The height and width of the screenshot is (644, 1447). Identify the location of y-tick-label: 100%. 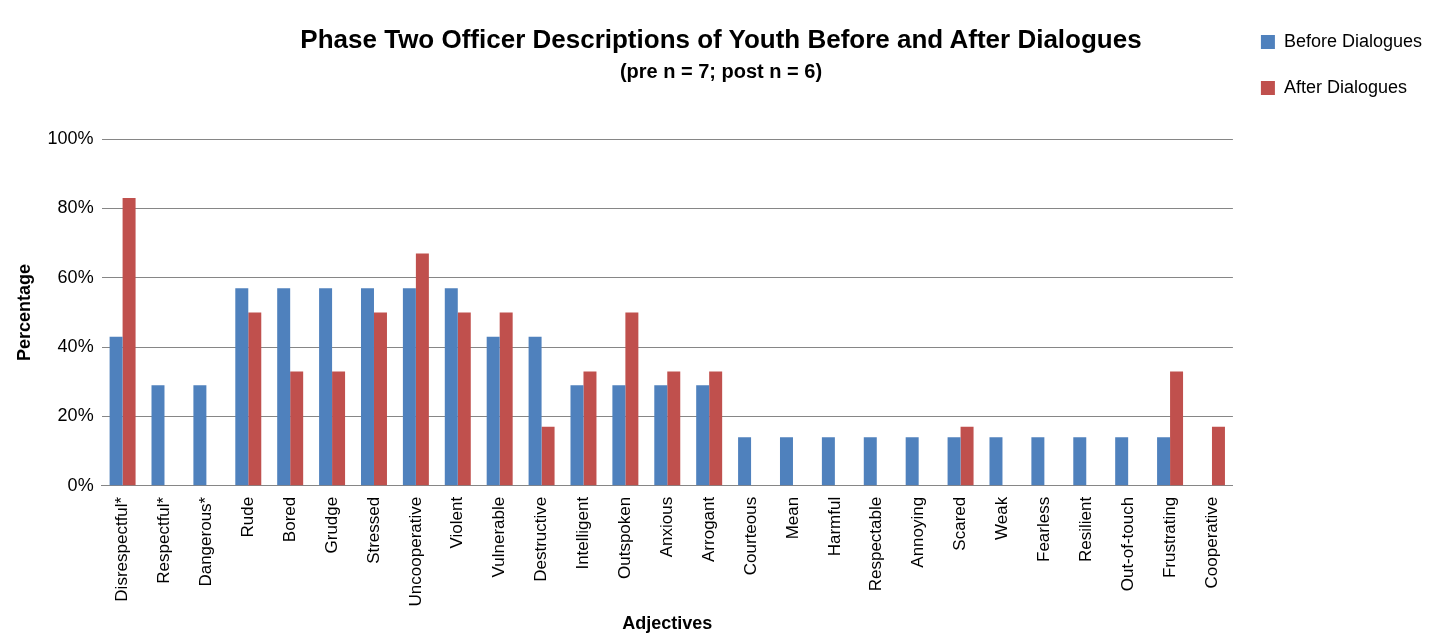
(70, 138).